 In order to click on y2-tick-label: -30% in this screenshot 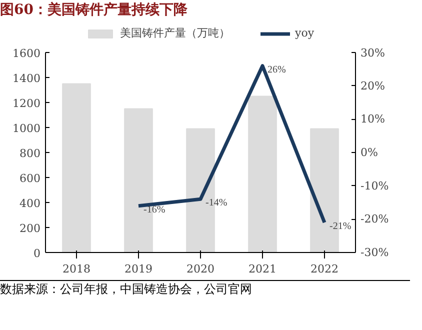, I will do `click(374, 252)`.